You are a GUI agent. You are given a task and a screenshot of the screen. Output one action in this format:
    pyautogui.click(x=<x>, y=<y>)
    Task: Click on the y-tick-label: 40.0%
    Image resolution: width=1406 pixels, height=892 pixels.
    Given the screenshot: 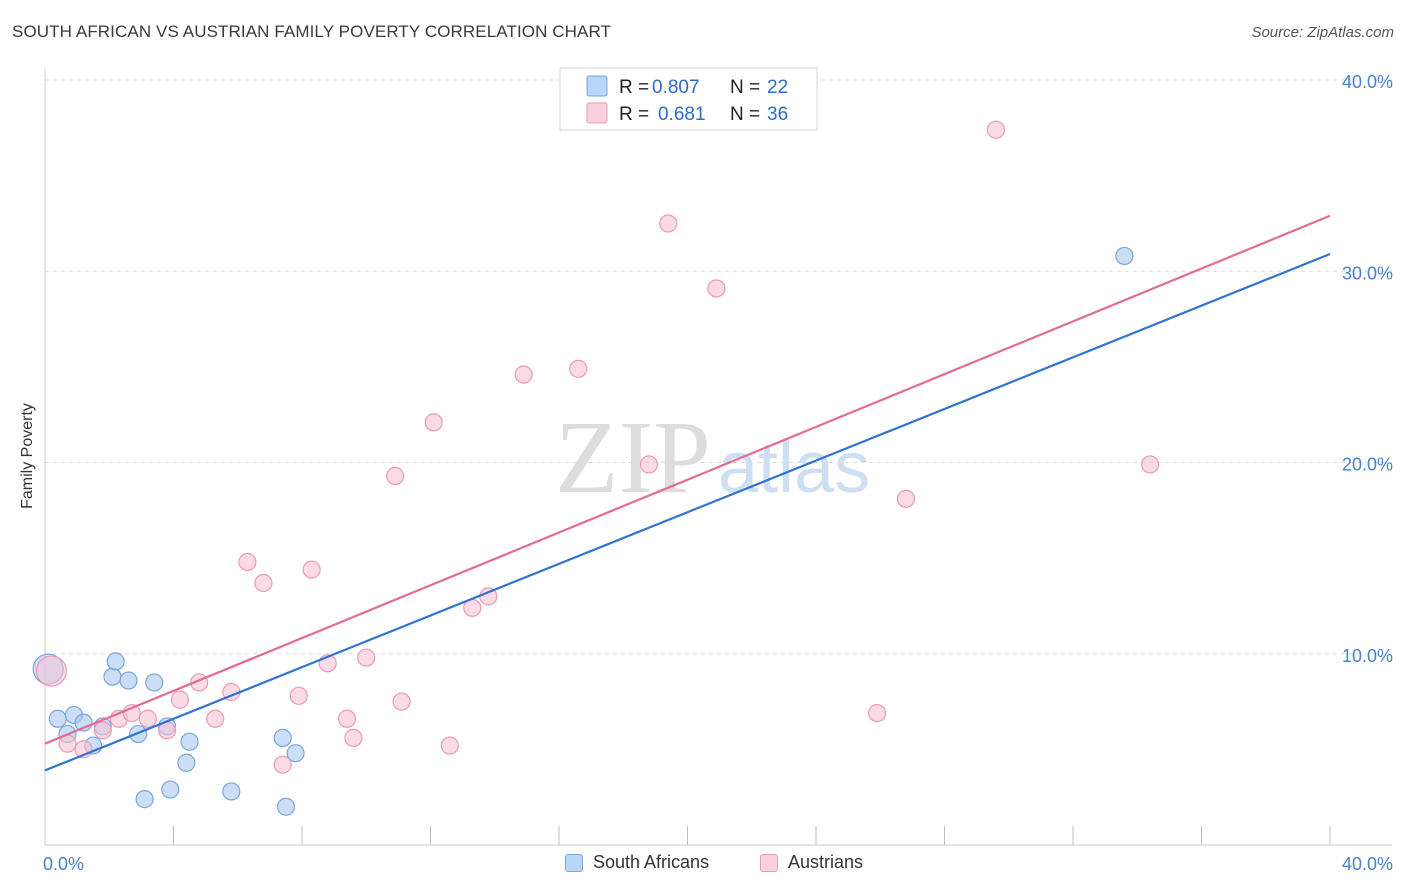 What is the action you would take?
    pyautogui.click(x=1367, y=82)
    